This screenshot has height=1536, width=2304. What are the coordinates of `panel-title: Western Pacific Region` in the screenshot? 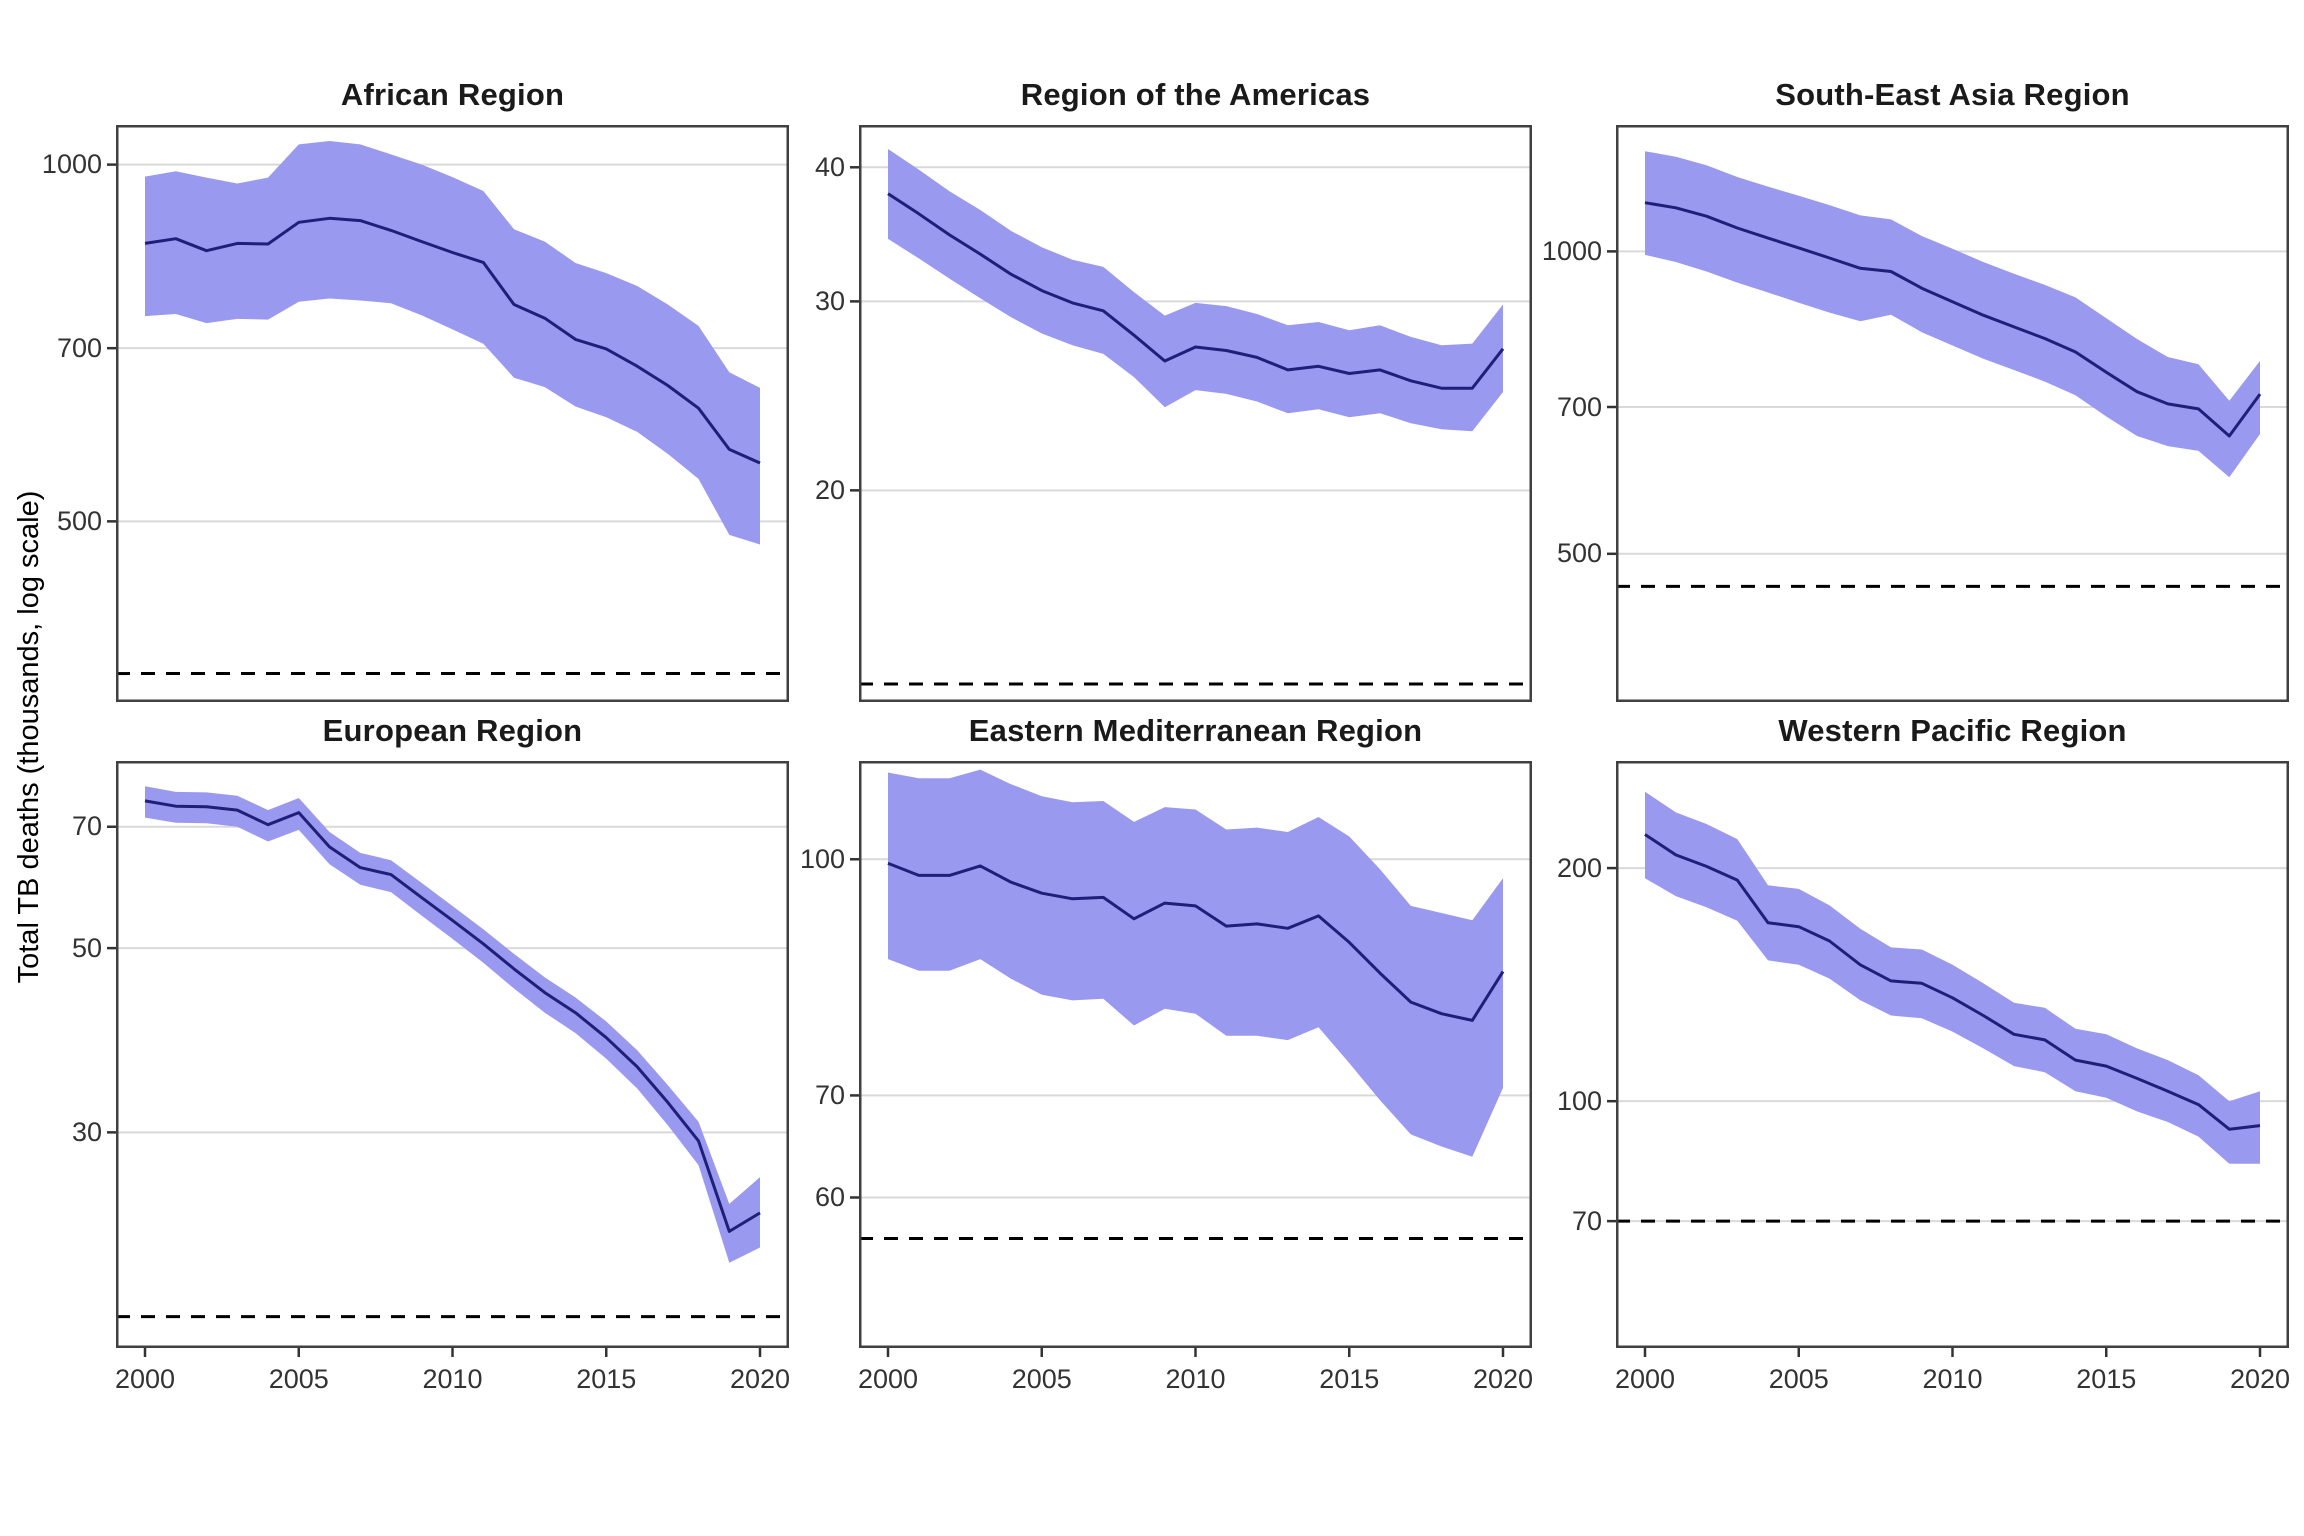 It's located at (1952, 730).